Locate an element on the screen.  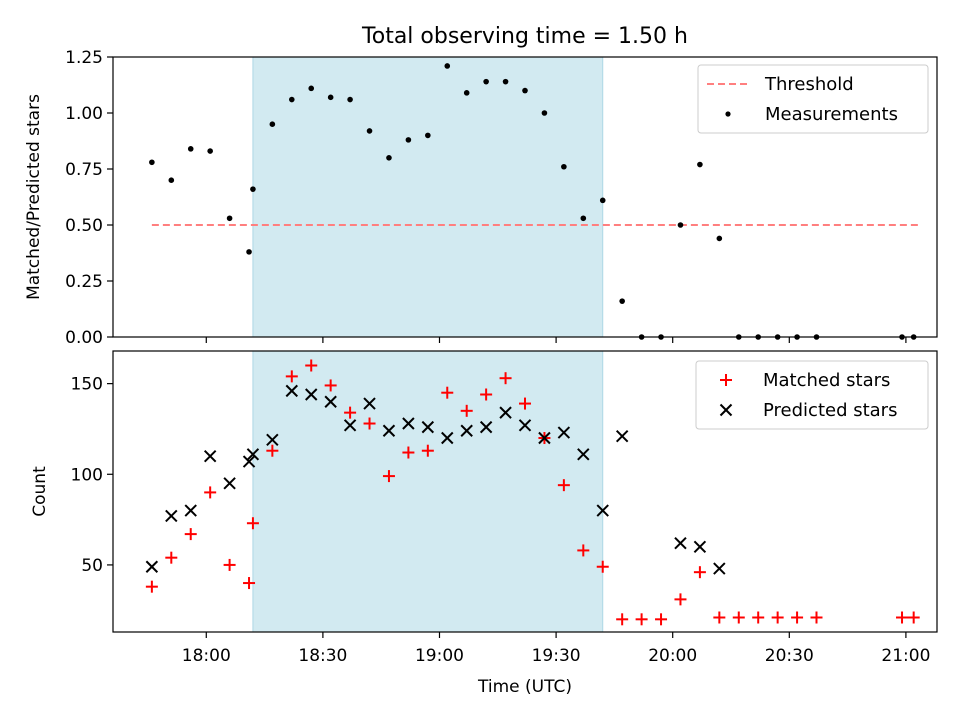
ratio-x-ticks is located at coordinates (556, 340).